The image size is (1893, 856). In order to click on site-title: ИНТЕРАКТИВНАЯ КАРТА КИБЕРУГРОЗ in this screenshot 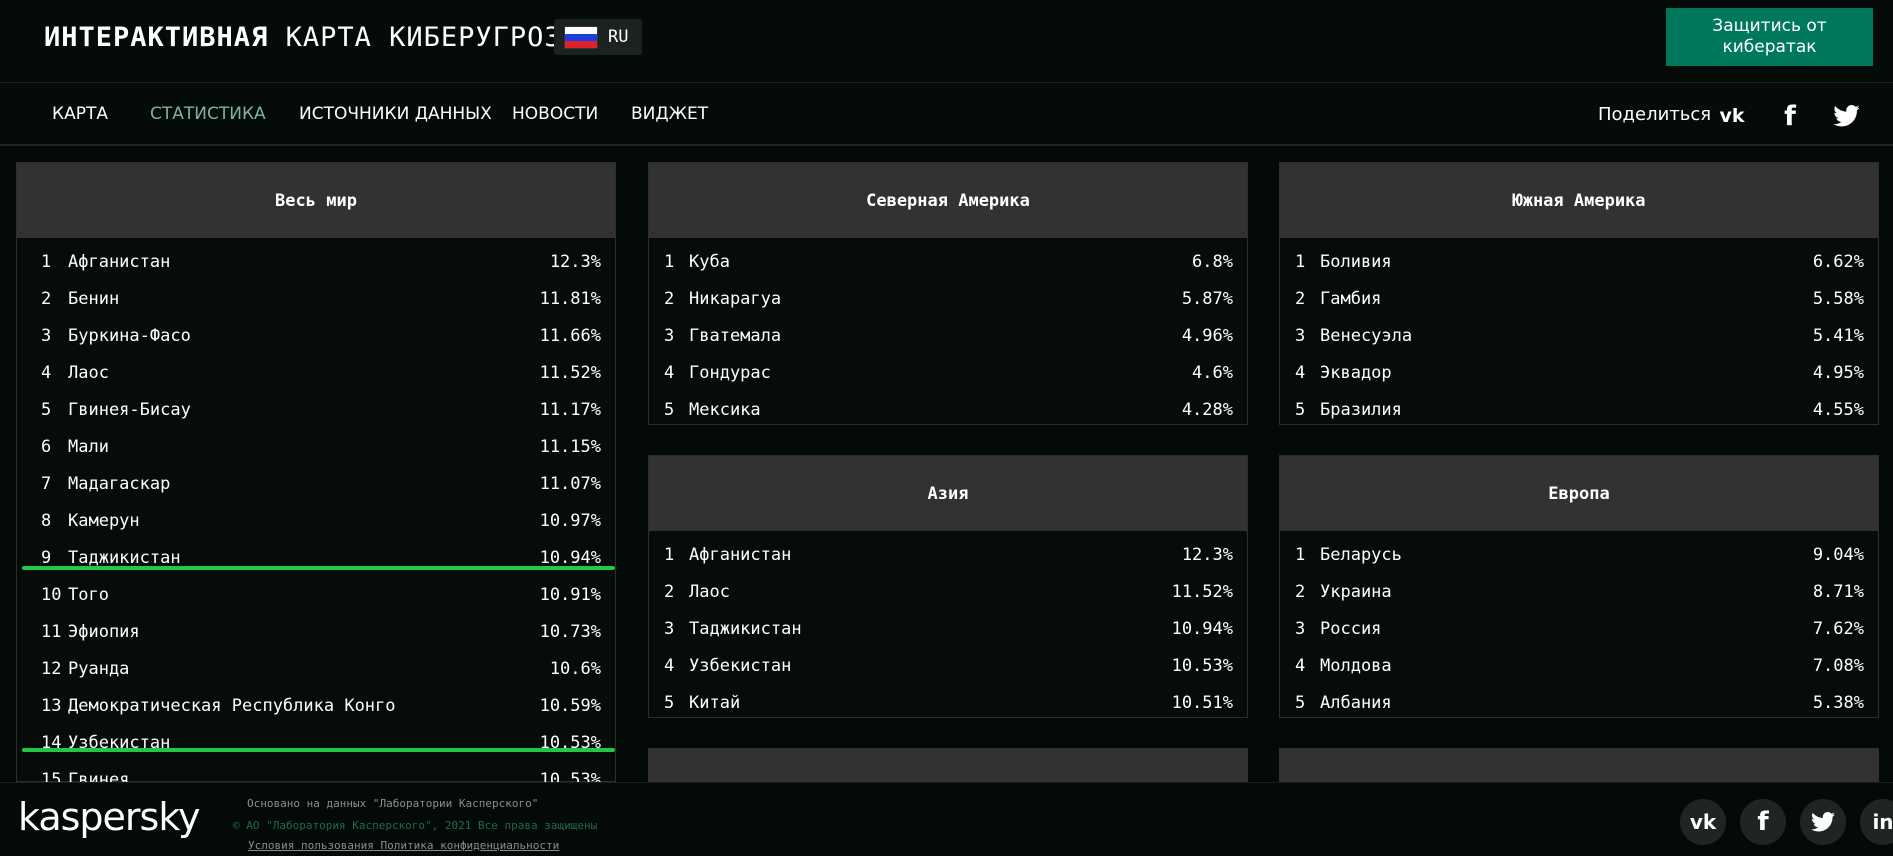, I will do `click(303, 37)`.